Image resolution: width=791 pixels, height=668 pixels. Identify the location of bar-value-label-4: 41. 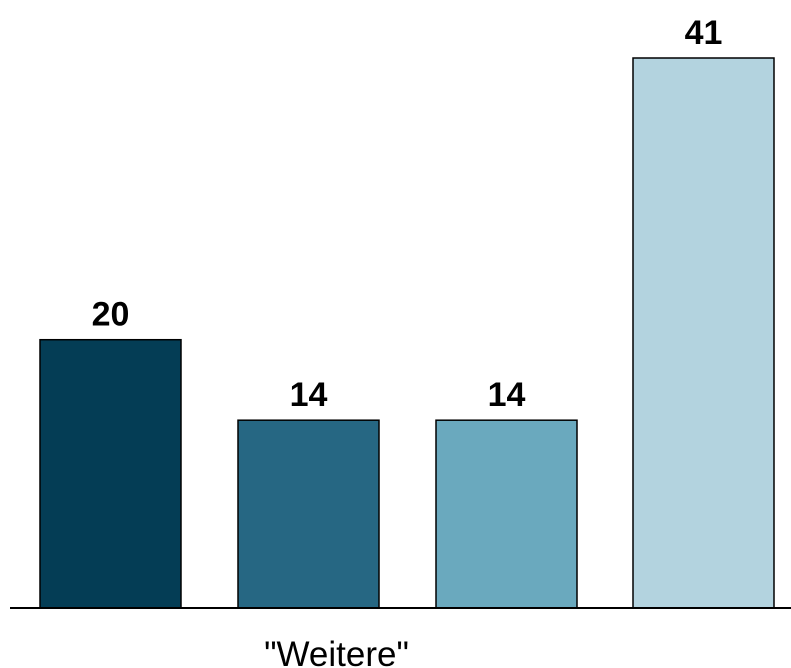
(704, 33).